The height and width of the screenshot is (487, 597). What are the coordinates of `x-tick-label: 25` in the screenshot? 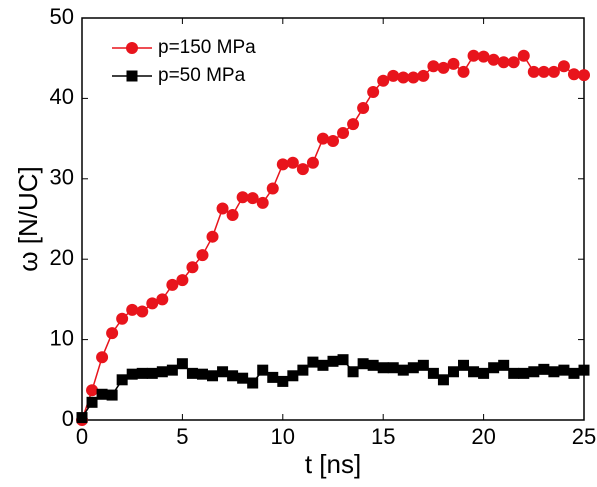 It's located at (584, 436).